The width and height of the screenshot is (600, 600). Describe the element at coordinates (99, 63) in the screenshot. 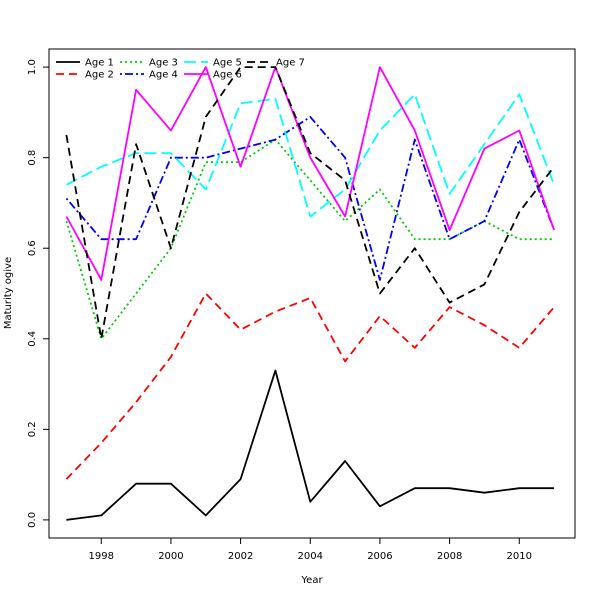

I see `legend-label: Age 1` at that location.